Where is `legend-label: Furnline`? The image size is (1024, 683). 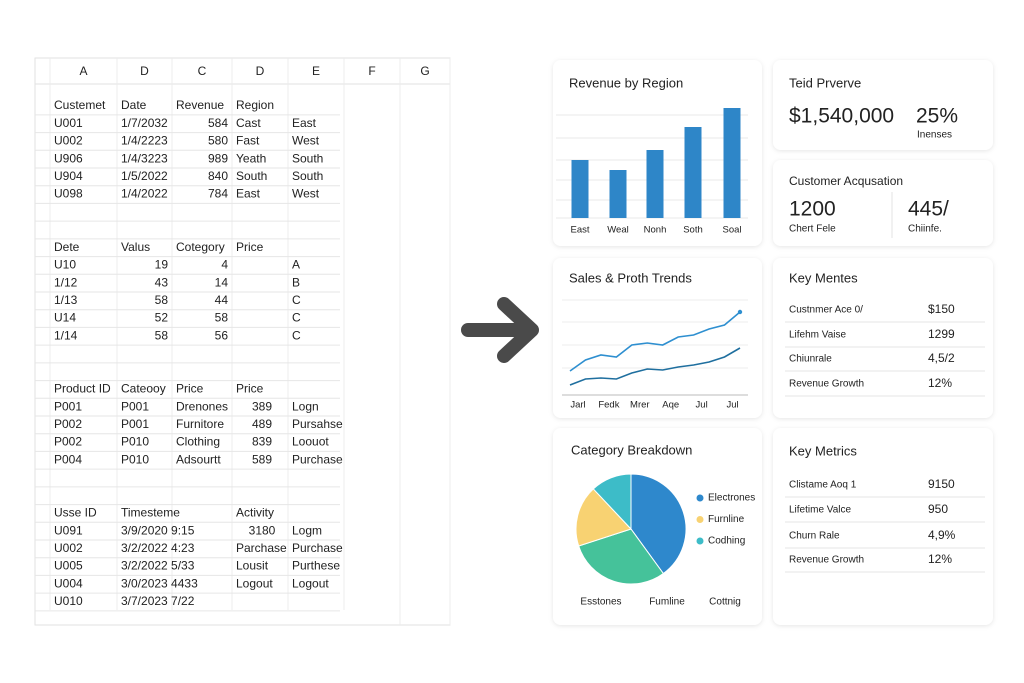
legend-label: Furnline is located at coordinates (726, 519).